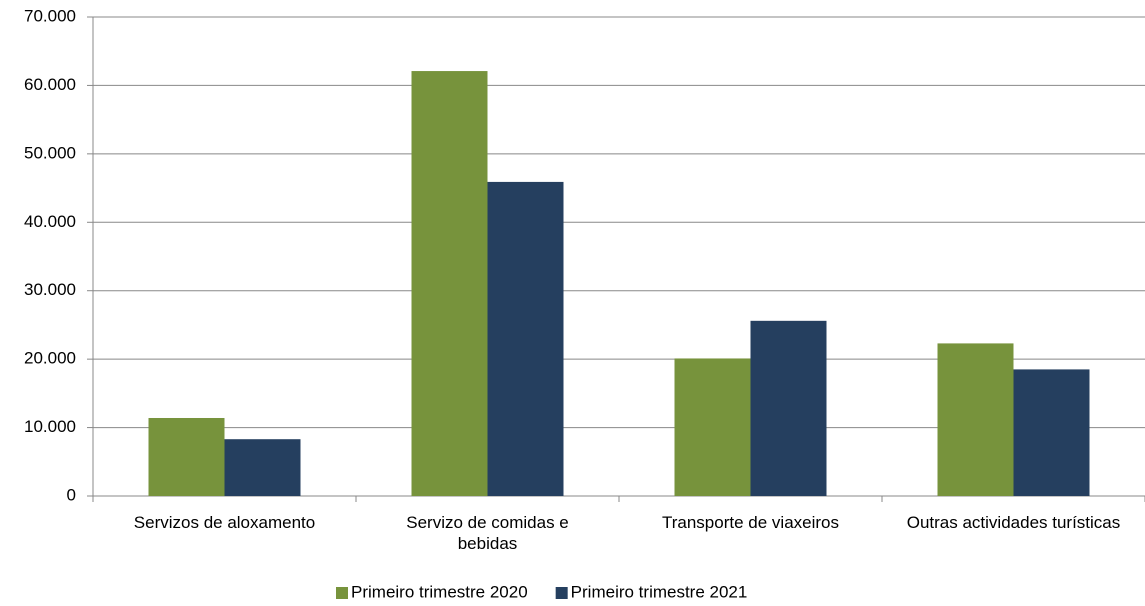  What do you see at coordinates (50, 221) in the screenshot?
I see `y-tick-label: 40.000` at bounding box center [50, 221].